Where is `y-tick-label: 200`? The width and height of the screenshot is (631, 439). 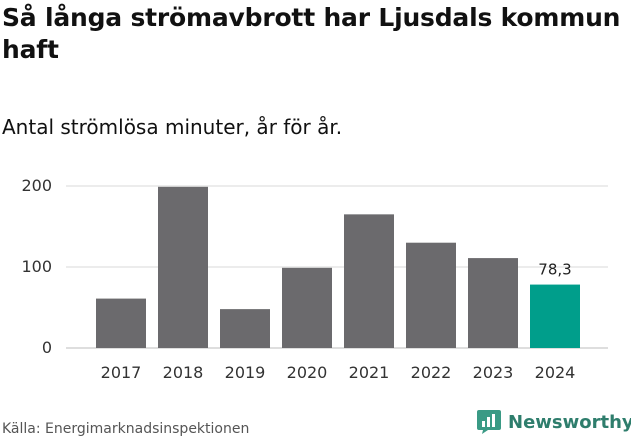 y-tick-label: 200 is located at coordinates (36, 185).